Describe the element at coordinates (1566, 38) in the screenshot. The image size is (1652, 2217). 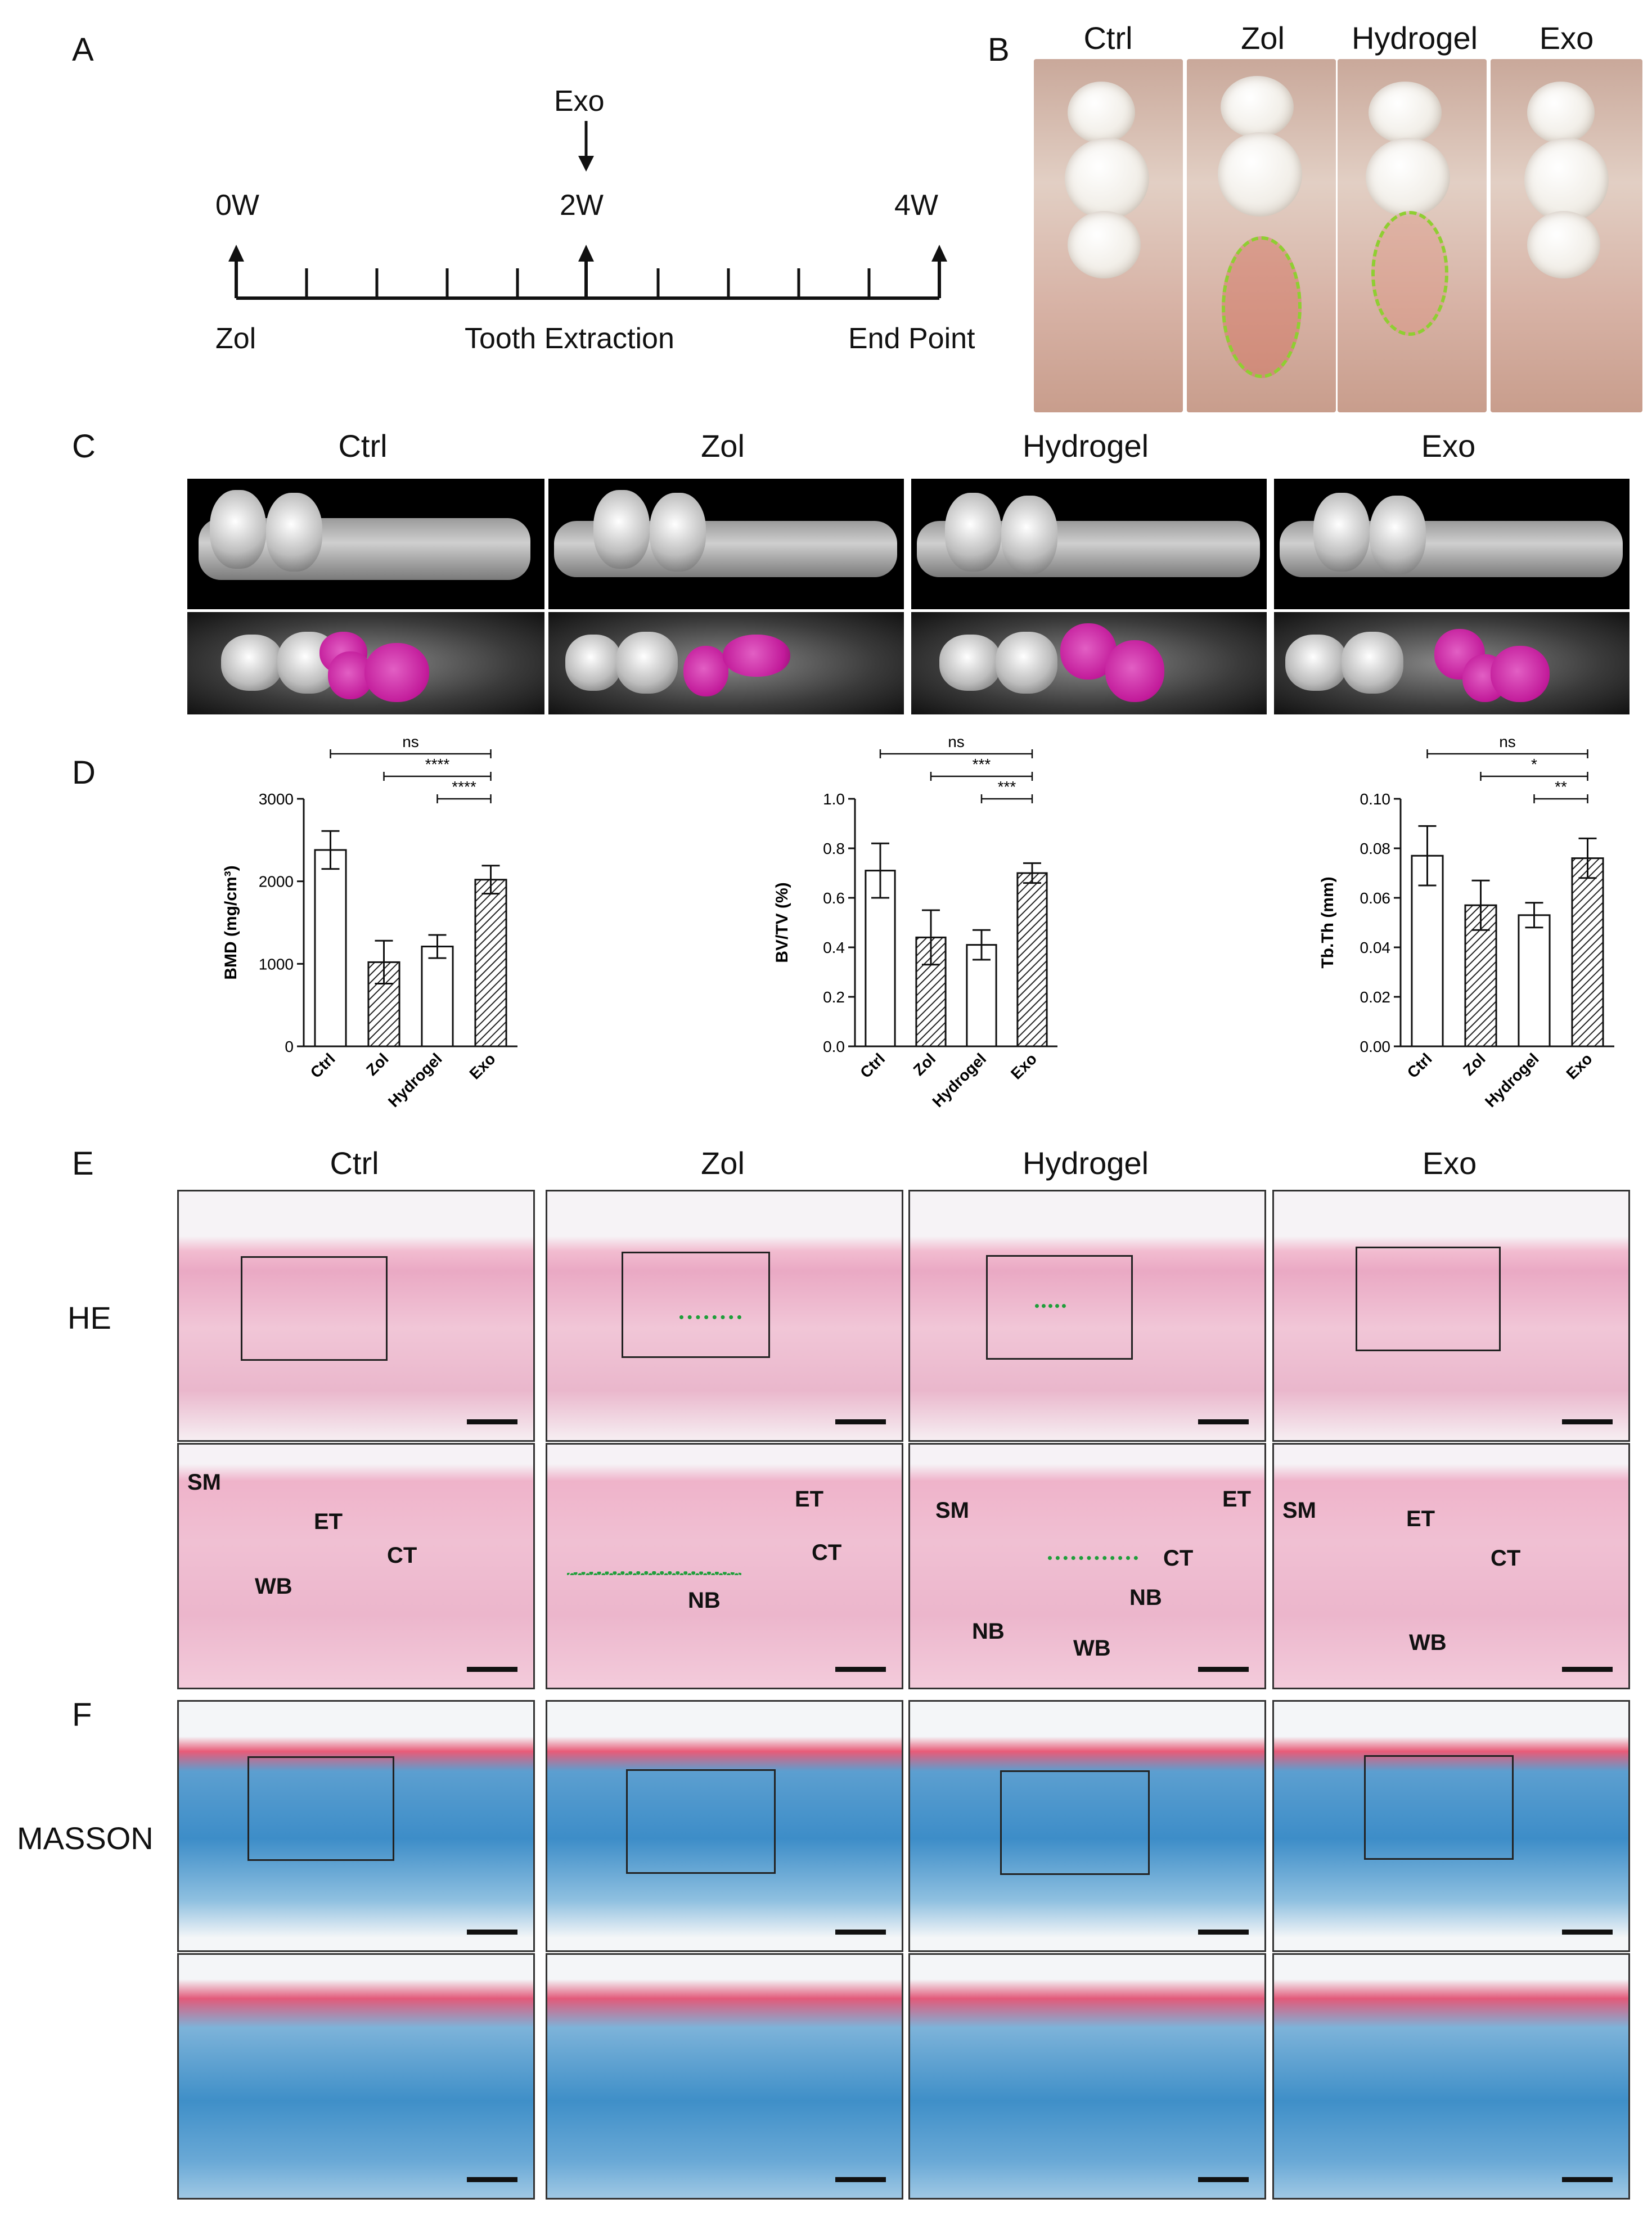
I see `b-title-exo: Exo` at that location.